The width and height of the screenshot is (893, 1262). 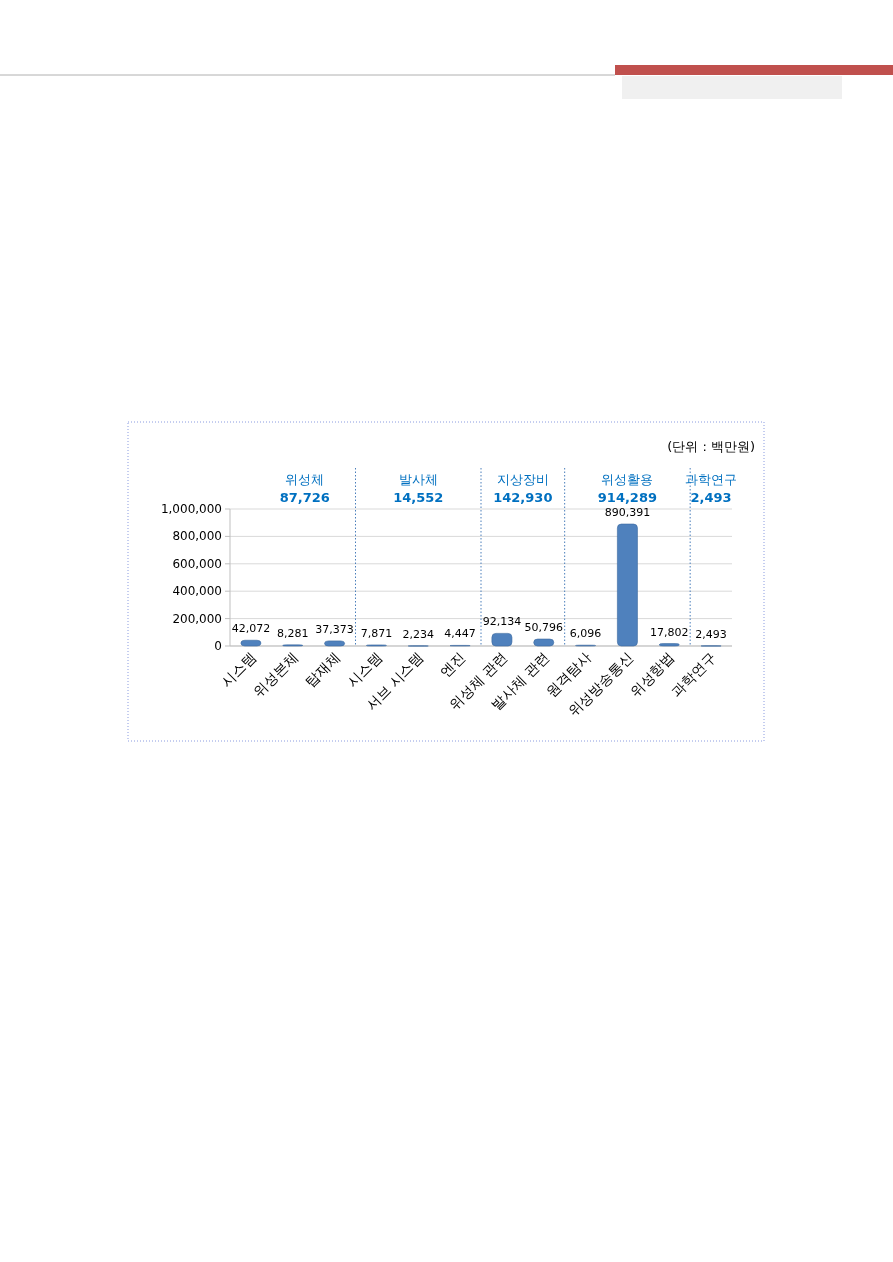 What do you see at coordinates (711, 497) in the screenshot?
I see `text: 2,493` at bounding box center [711, 497].